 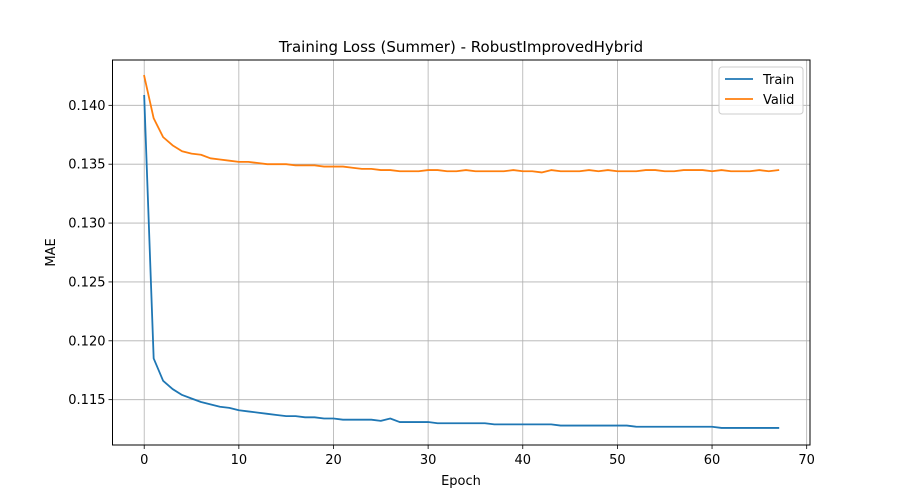 What do you see at coordinates (778, 80) in the screenshot?
I see `legend-label-train: Train` at bounding box center [778, 80].